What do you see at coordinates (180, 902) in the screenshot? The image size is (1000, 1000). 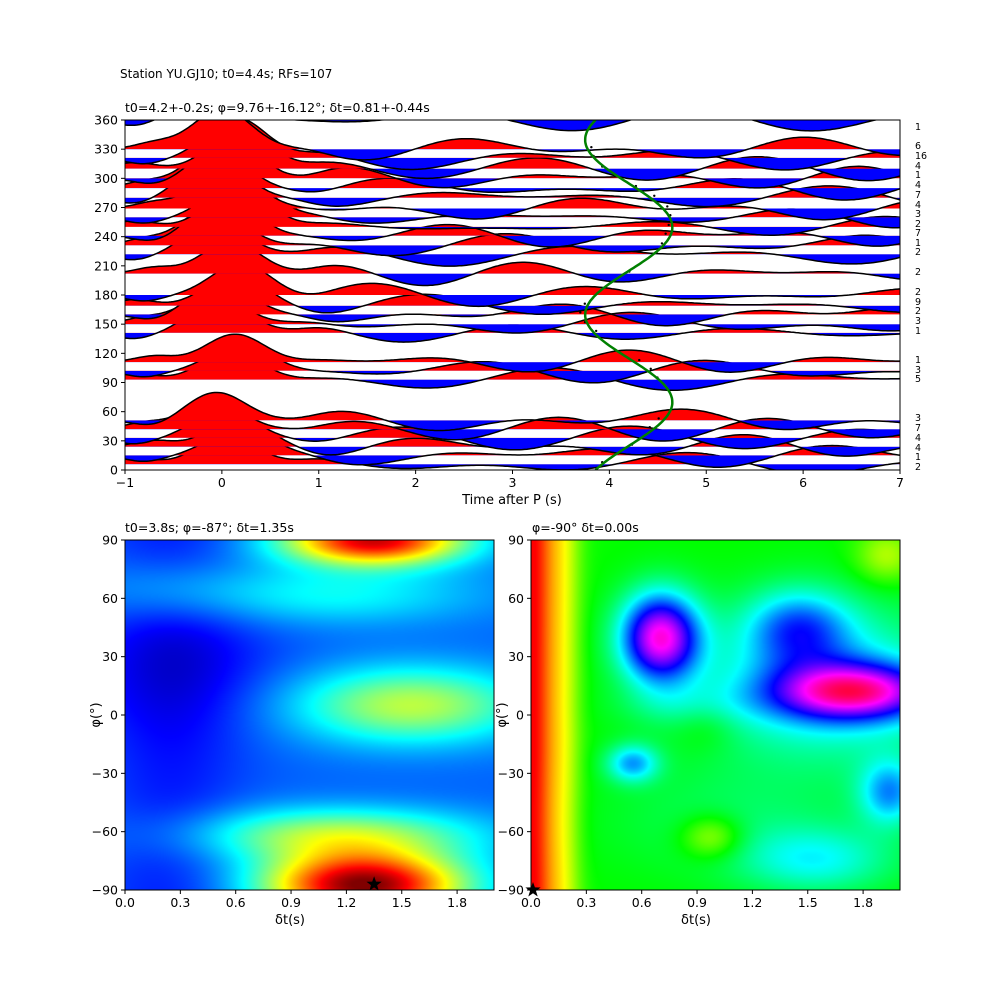 I see `heatmap-x-tick-label: 0.3` at bounding box center [180, 902].